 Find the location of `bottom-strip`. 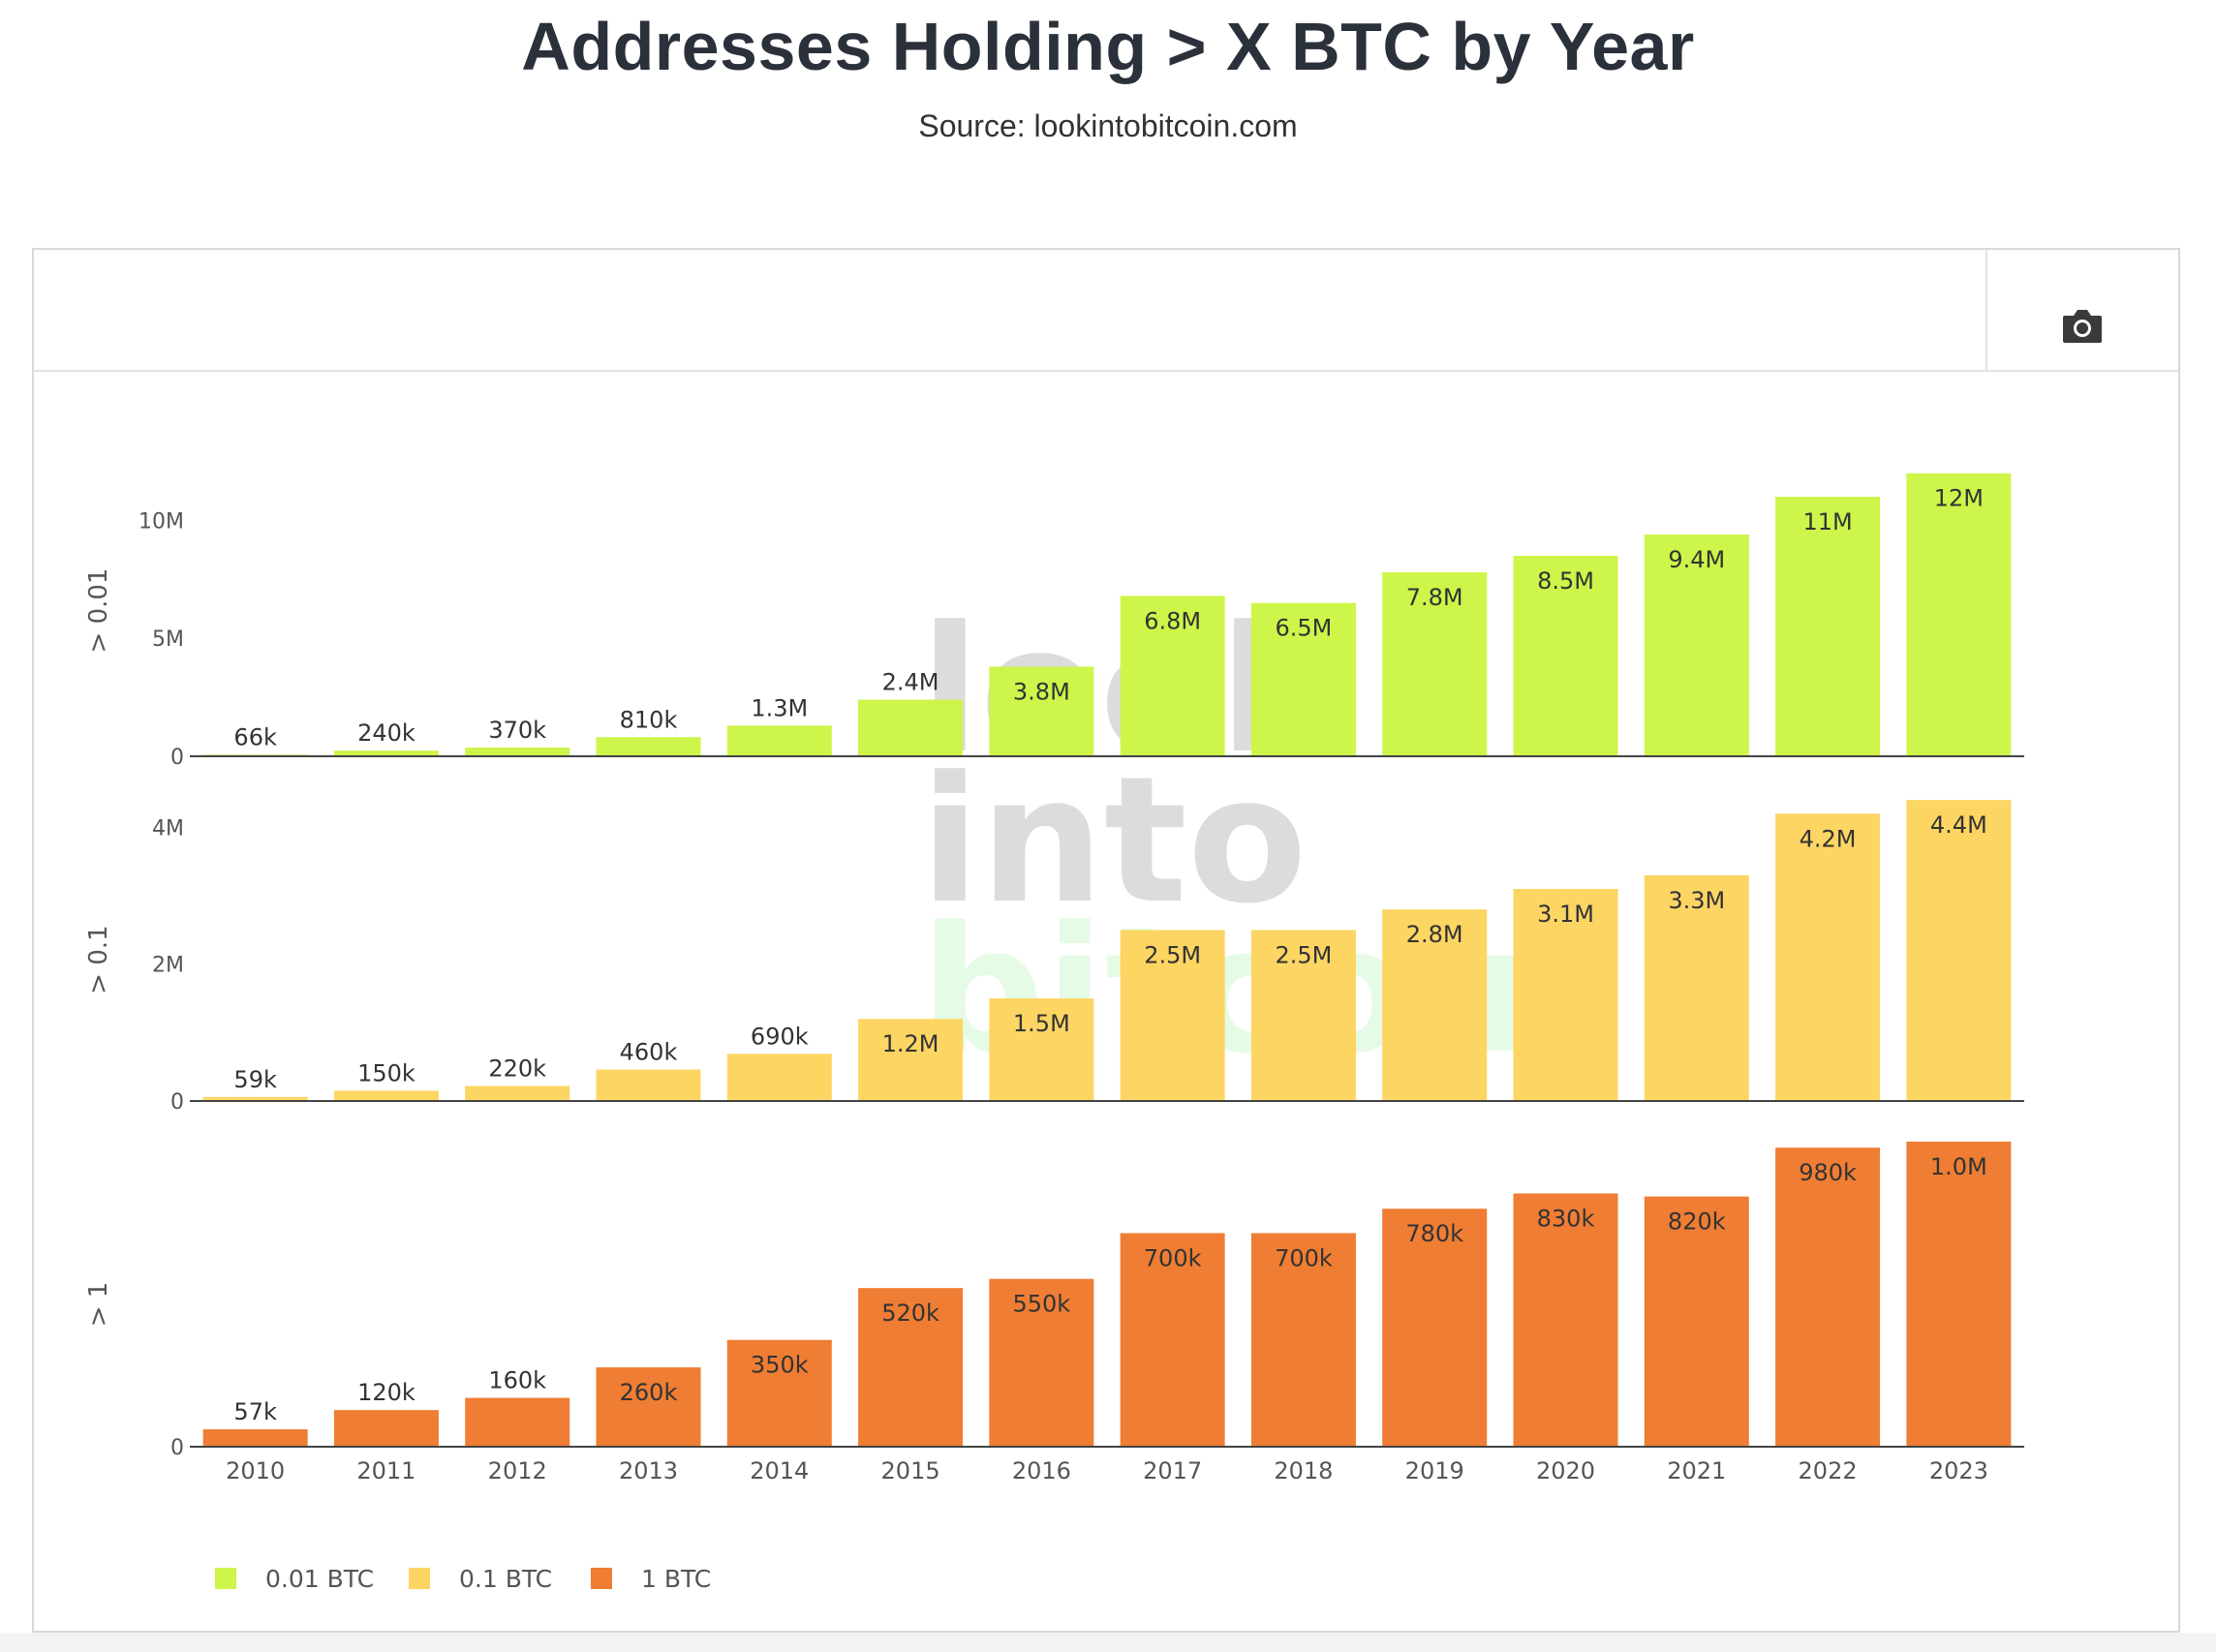

bottom-strip is located at coordinates (1108, 1642).